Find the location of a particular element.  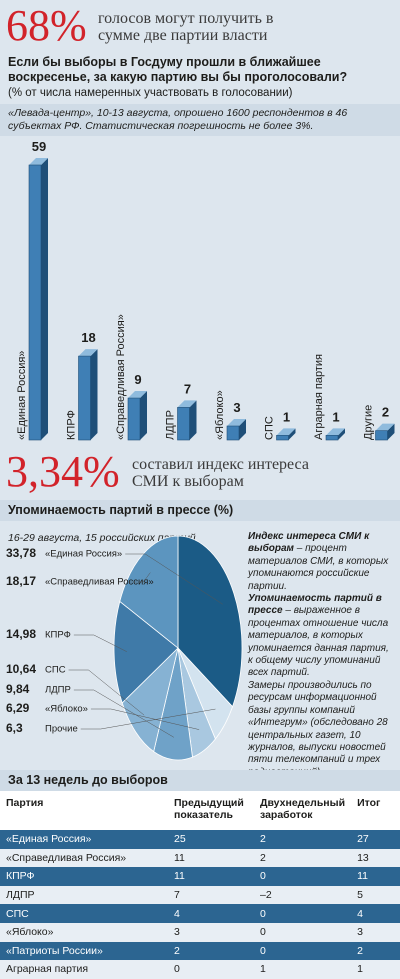

note-term: Индекс интереса СМИ к выборам is located at coordinates (309, 543).